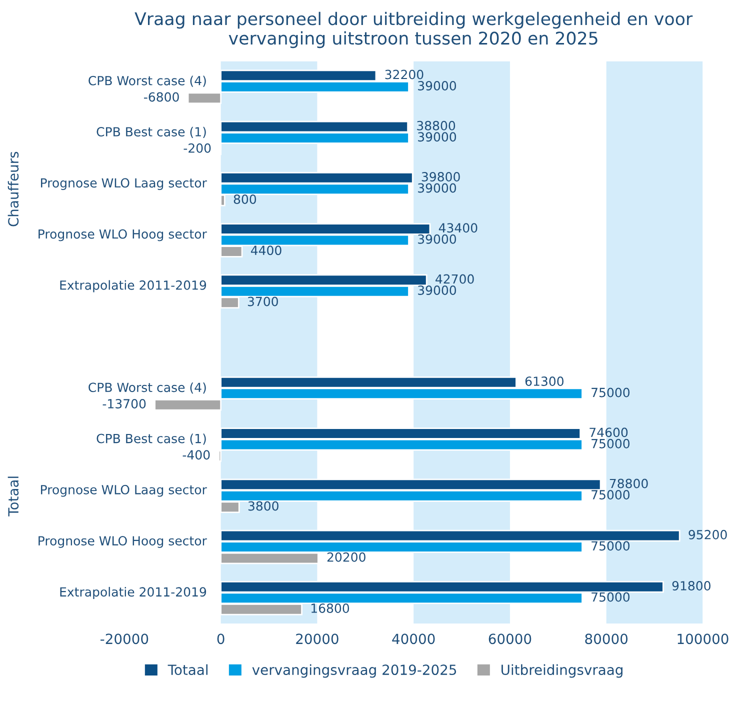  I want to click on data-label: 3800, so click(263, 506).